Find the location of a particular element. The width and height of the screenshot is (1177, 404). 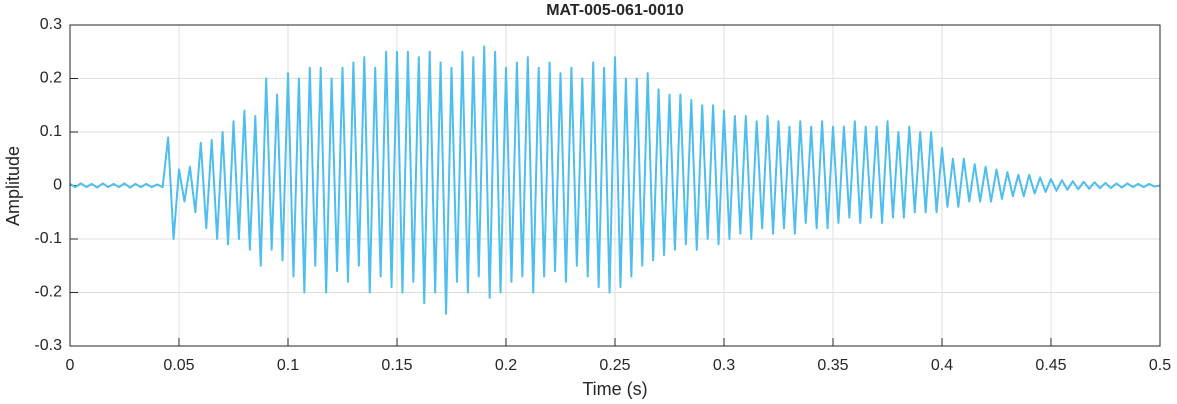

y-axis-label: Amplitude is located at coordinates (13, 186).